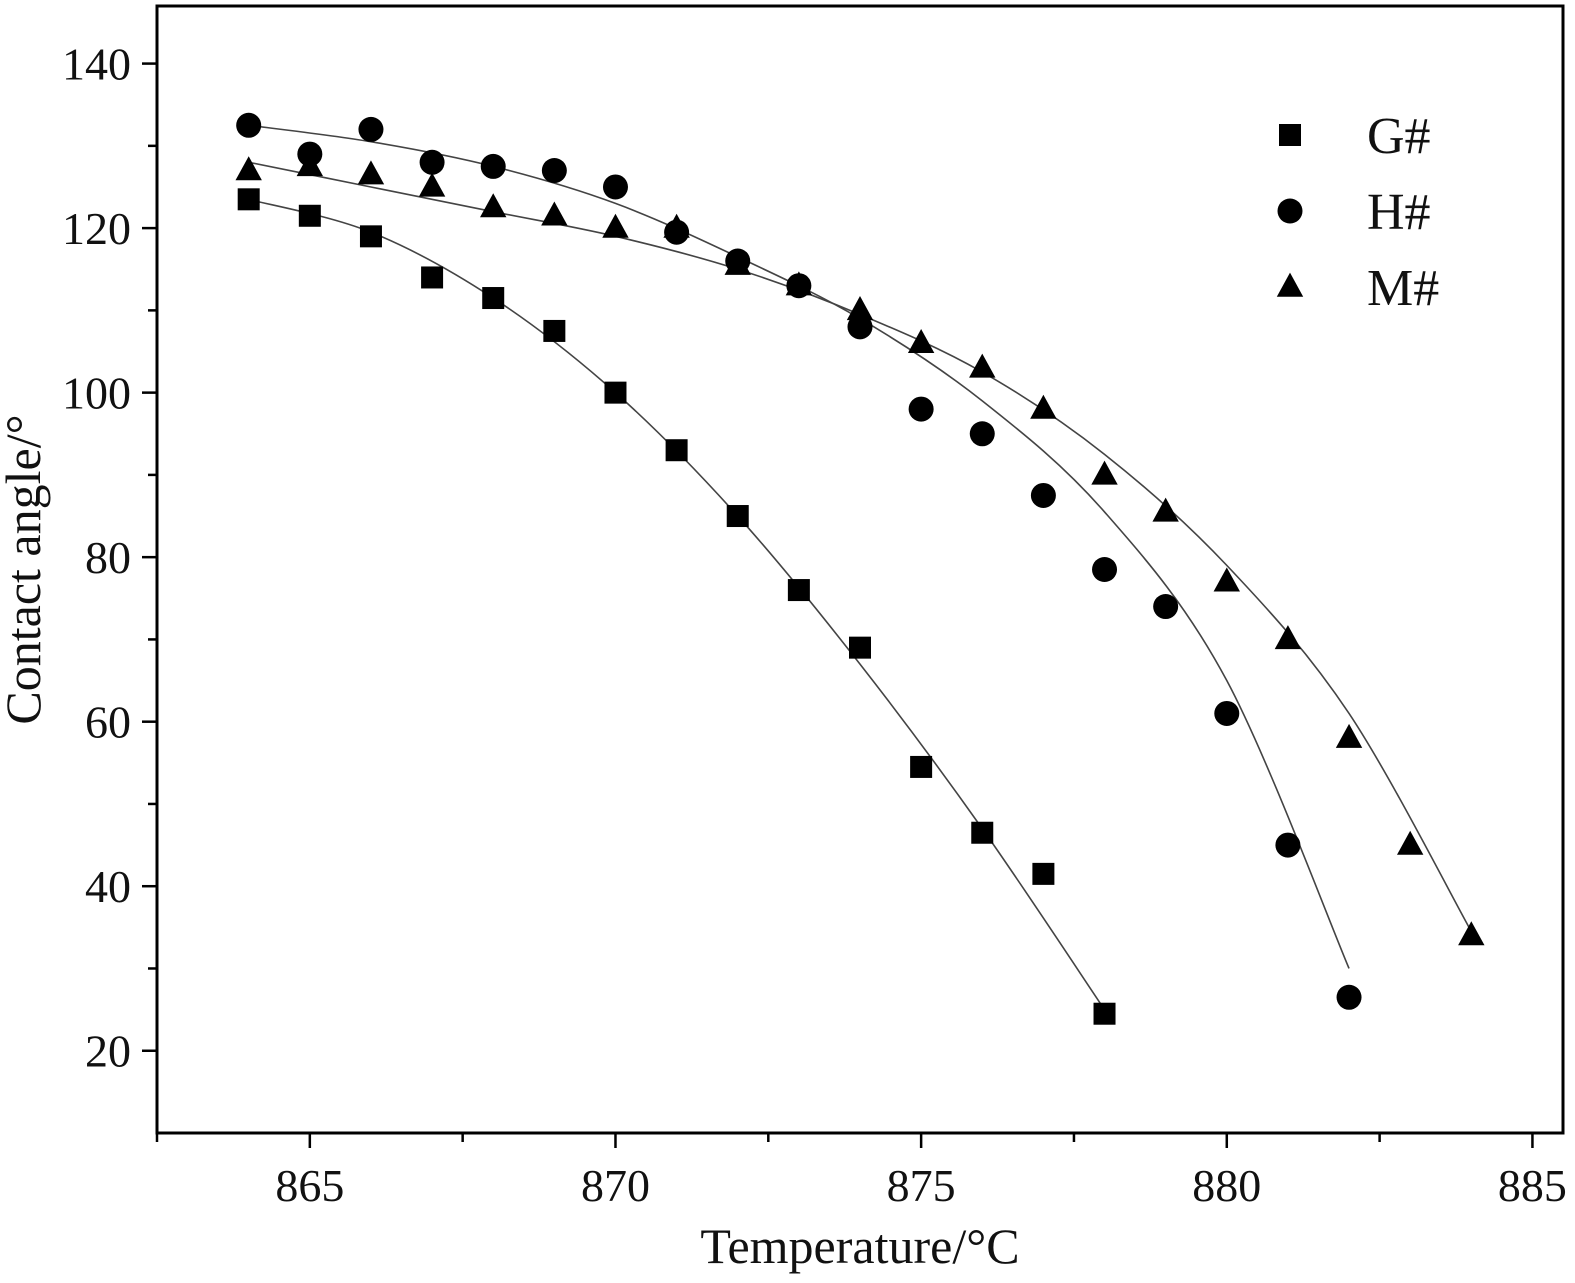  I want to click on y-tick-label: 40, so click(108, 886).